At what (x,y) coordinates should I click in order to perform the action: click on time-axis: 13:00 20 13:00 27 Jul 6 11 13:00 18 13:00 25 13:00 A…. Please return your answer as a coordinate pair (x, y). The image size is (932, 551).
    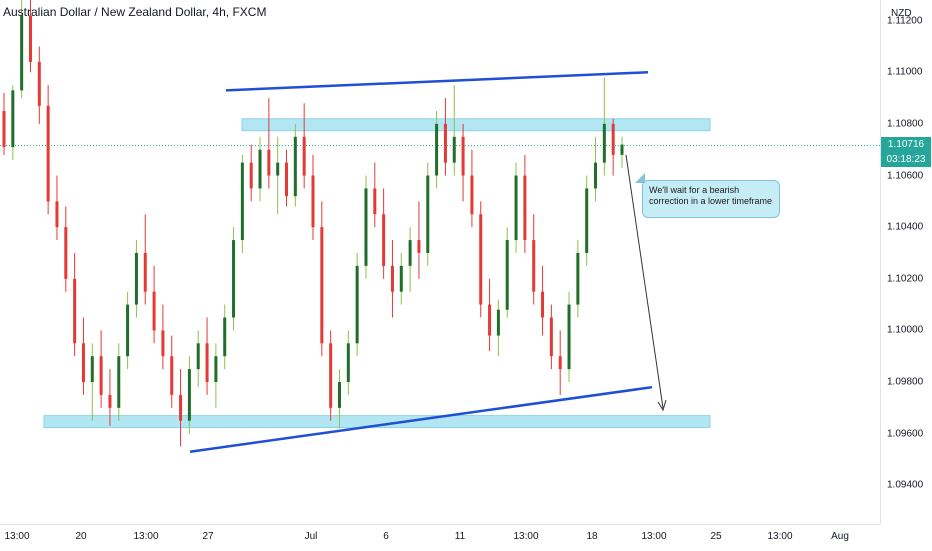
    Looking at the image, I should click on (440, 537).